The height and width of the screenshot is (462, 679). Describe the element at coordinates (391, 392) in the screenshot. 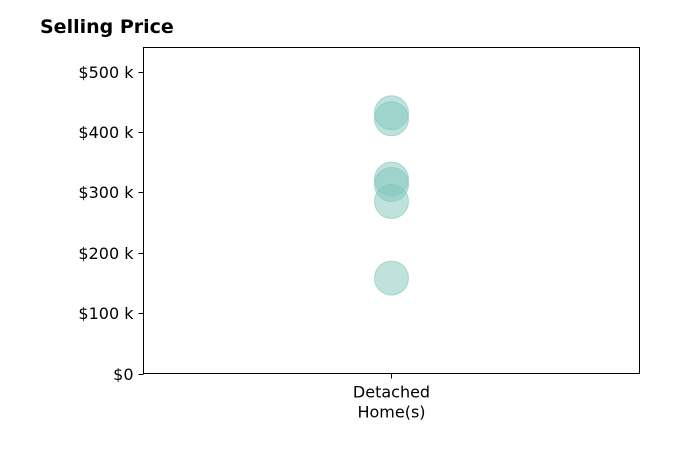

I see `x-tick-label: Detached` at that location.